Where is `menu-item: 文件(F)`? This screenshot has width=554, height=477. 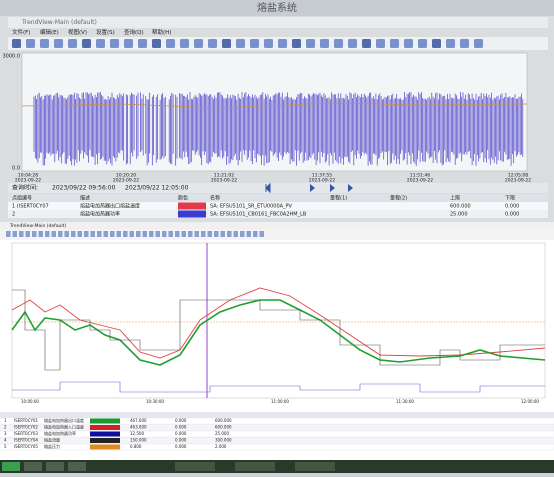 menu-item: 文件(F) is located at coordinates (21, 32).